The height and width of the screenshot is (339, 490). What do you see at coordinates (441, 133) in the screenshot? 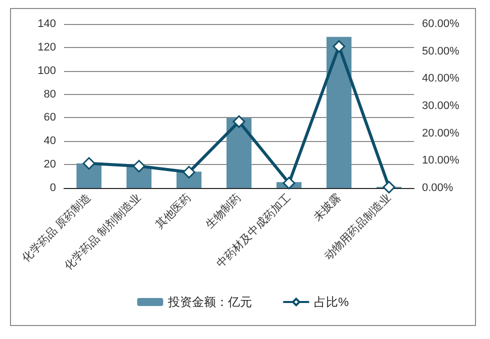
I see `y2-tick-label: 20.00%` at bounding box center [441, 133].